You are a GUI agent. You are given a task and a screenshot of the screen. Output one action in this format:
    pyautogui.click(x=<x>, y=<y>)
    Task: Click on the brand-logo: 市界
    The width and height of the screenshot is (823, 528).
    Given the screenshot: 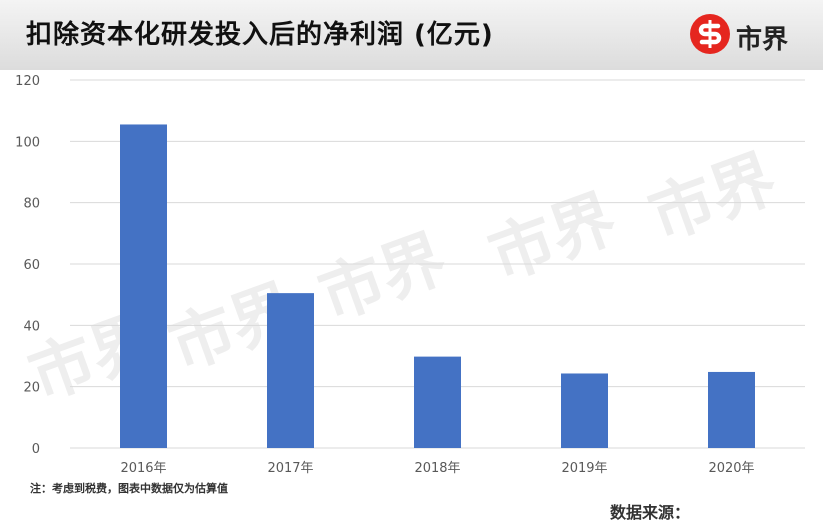 What is the action you would take?
    pyautogui.click(x=745, y=36)
    